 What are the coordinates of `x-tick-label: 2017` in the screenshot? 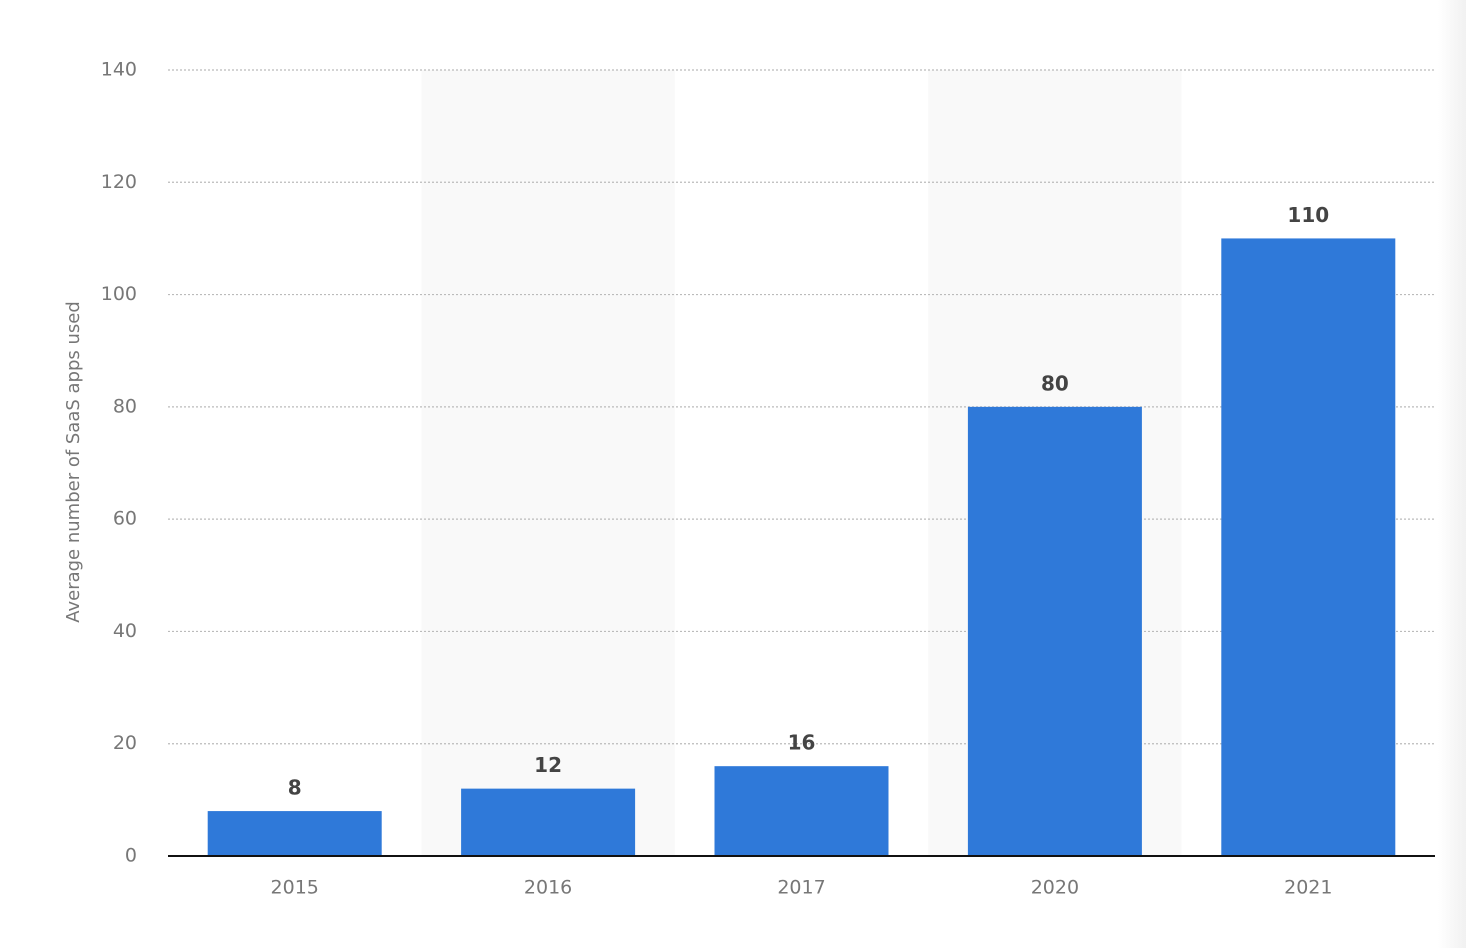 It's located at (801, 888).